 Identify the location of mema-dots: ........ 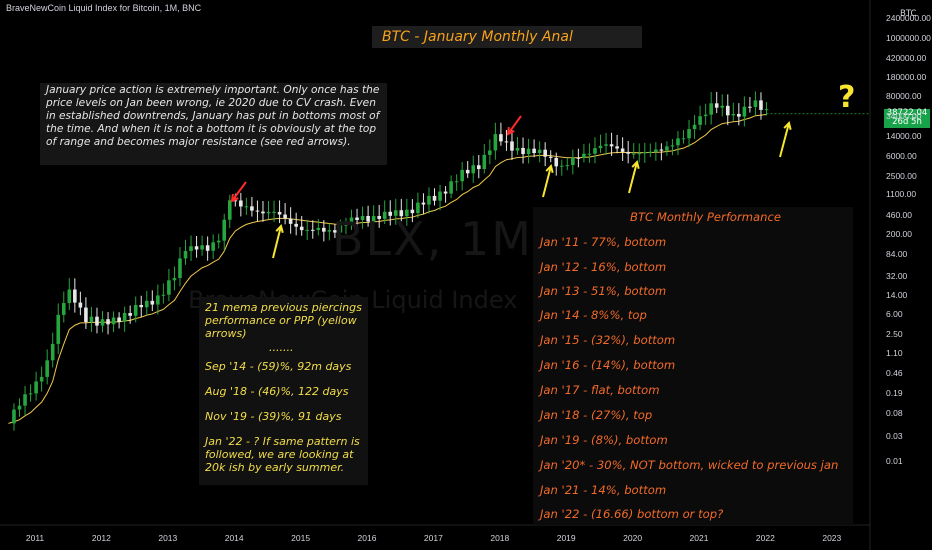
(281, 347).